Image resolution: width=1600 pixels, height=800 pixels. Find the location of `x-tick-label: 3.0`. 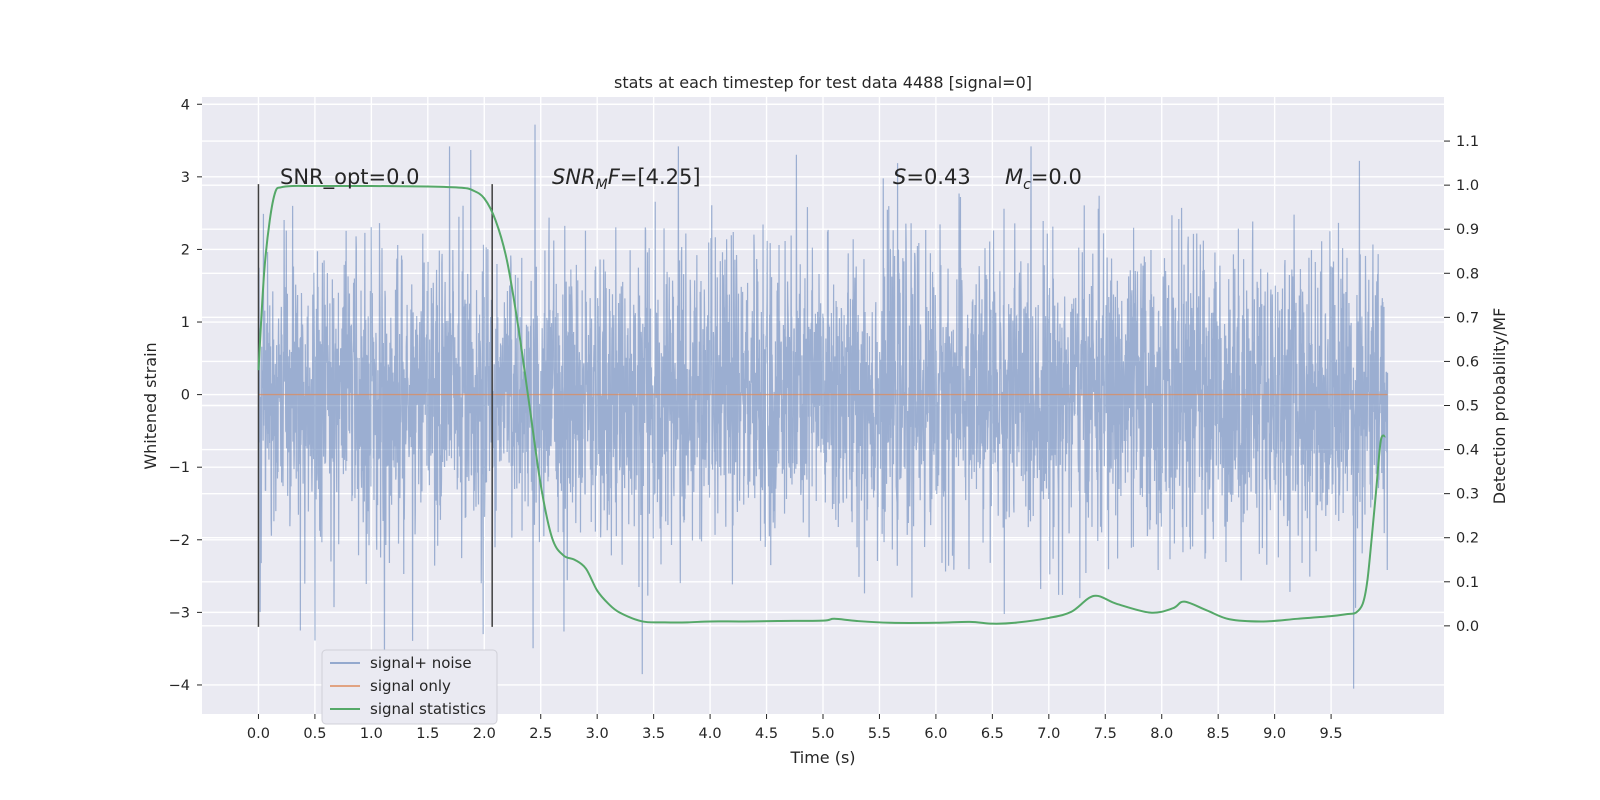

x-tick-label: 3.0 is located at coordinates (597, 734).